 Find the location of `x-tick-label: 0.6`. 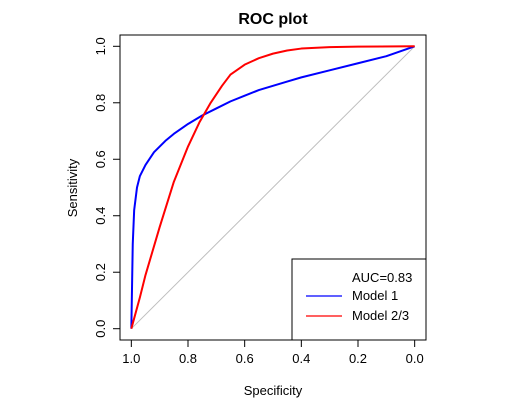

x-tick-label: 0.6 is located at coordinates (245, 358).